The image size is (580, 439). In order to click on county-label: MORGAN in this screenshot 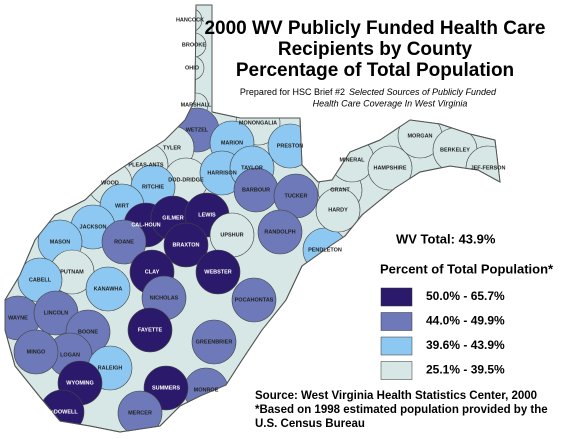, I will do `click(419, 136)`.